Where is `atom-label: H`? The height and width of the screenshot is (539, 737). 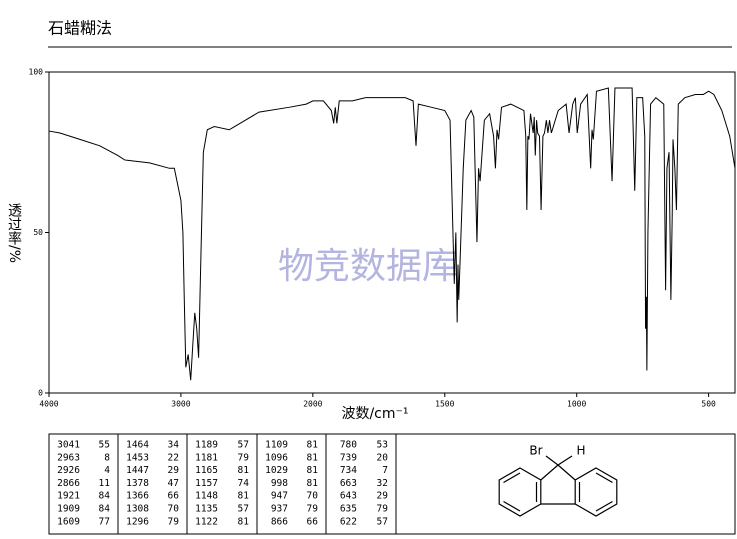
atom-label: H is located at coordinates (580, 451).